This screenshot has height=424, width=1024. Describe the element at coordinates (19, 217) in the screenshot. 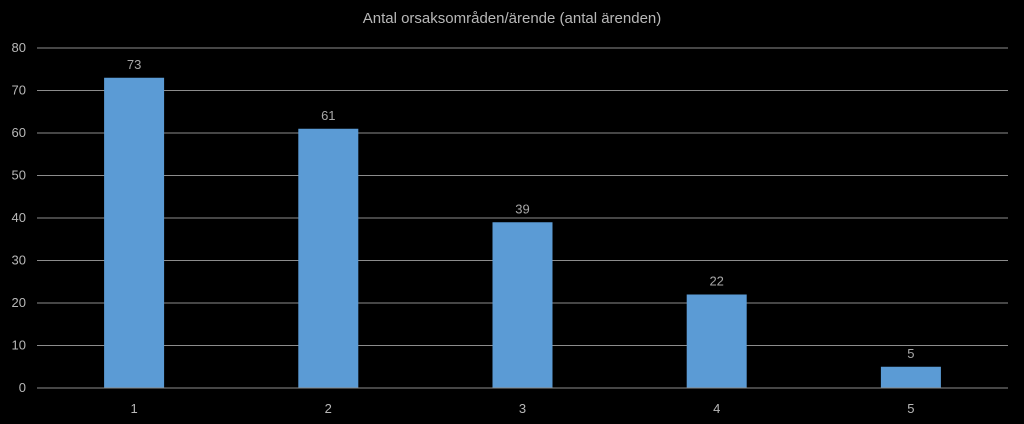

I see `y-tick-label: 40` at that location.